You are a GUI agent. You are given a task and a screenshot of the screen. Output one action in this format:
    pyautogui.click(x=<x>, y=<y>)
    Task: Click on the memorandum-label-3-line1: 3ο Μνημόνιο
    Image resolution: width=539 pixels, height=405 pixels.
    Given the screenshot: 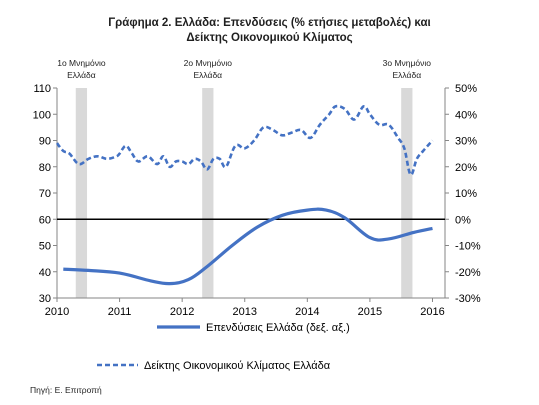 What is the action you would take?
    pyautogui.click(x=407, y=63)
    